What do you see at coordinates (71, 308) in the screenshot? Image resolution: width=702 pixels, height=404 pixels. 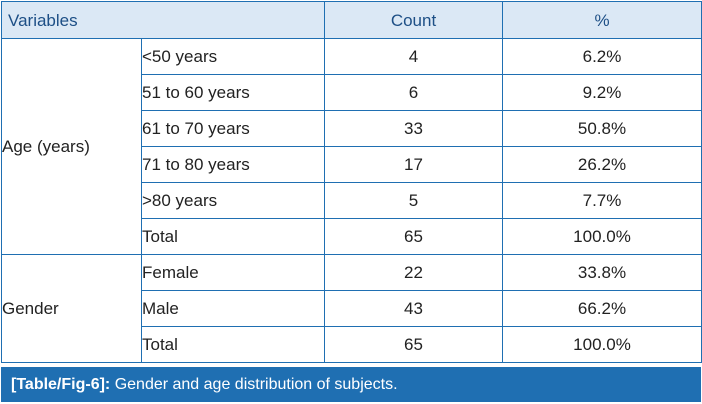 I see `group-gender: Gender` at bounding box center [71, 308].